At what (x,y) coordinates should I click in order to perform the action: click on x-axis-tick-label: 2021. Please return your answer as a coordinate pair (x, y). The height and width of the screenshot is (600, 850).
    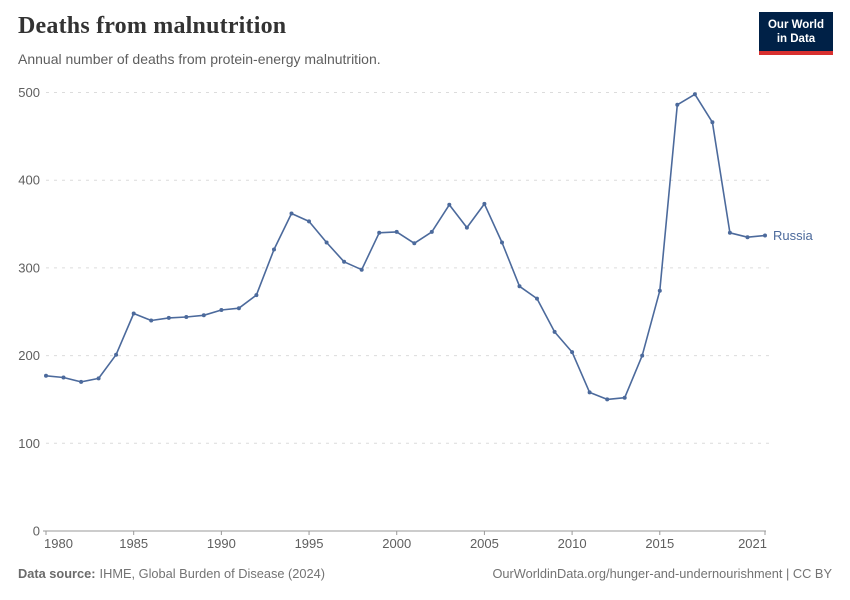
    Looking at the image, I should click on (752, 543).